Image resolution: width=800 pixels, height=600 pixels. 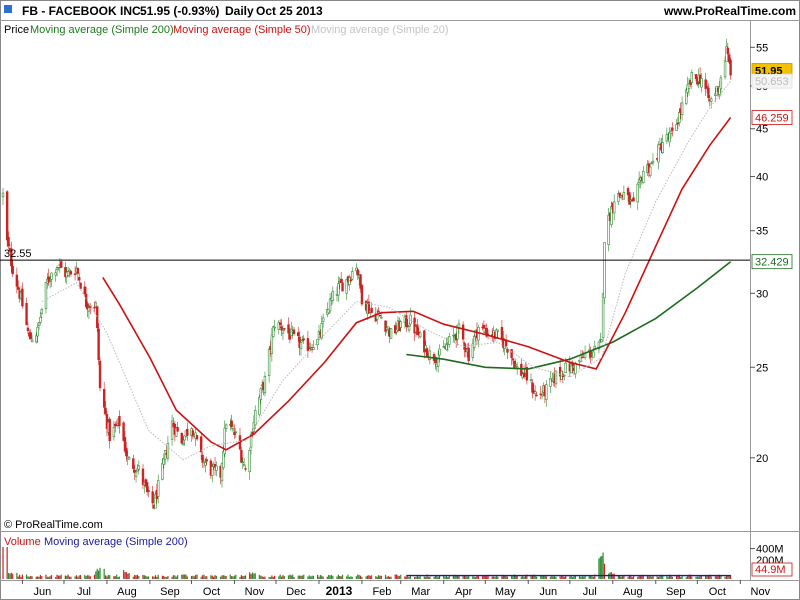 I want to click on x-tick-label: Aug, so click(x=127, y=592).